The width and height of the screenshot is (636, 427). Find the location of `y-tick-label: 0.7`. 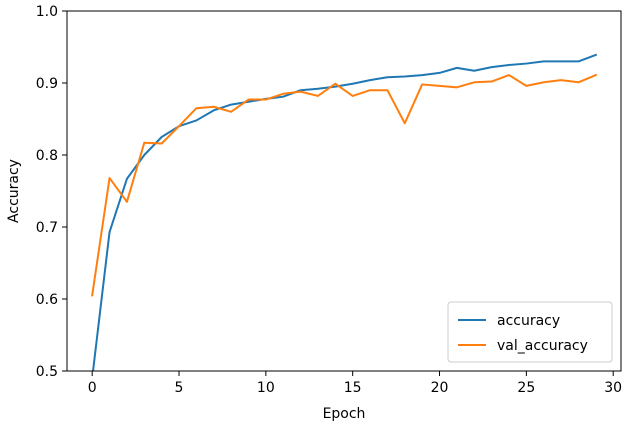

y-tick-label: 0.7 is located at coordinates (47, 228).